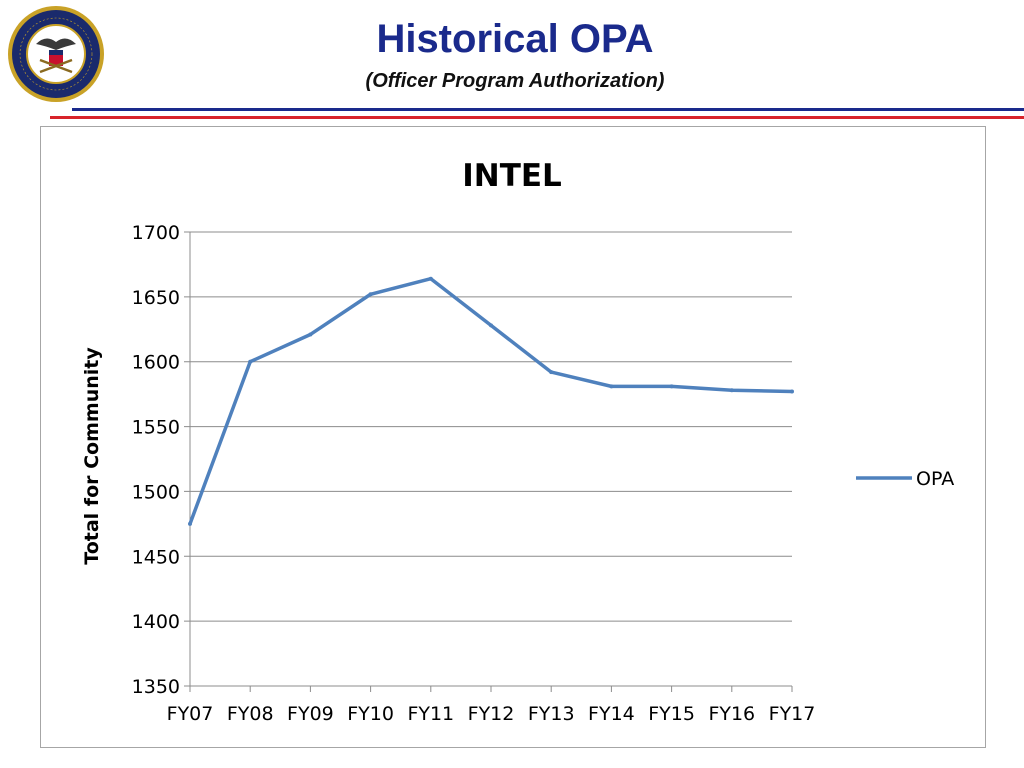 The height and width of the screenshot is (768, 1024). I want to click on legend-label: OPA, so click(935, 479).